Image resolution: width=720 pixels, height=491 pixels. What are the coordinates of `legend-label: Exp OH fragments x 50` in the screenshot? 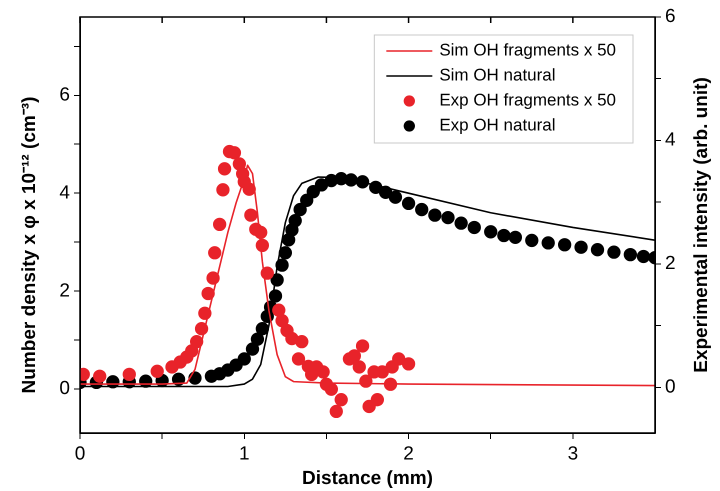 It's located at (527, 100).